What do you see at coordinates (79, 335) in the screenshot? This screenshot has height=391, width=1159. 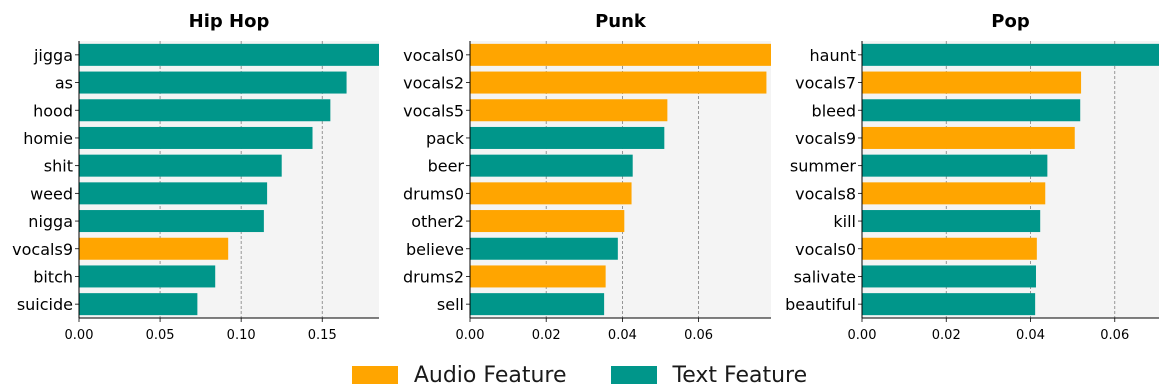 I see `x-tick-label-hip-hop: 0.00` at bounding box center [79, 335].